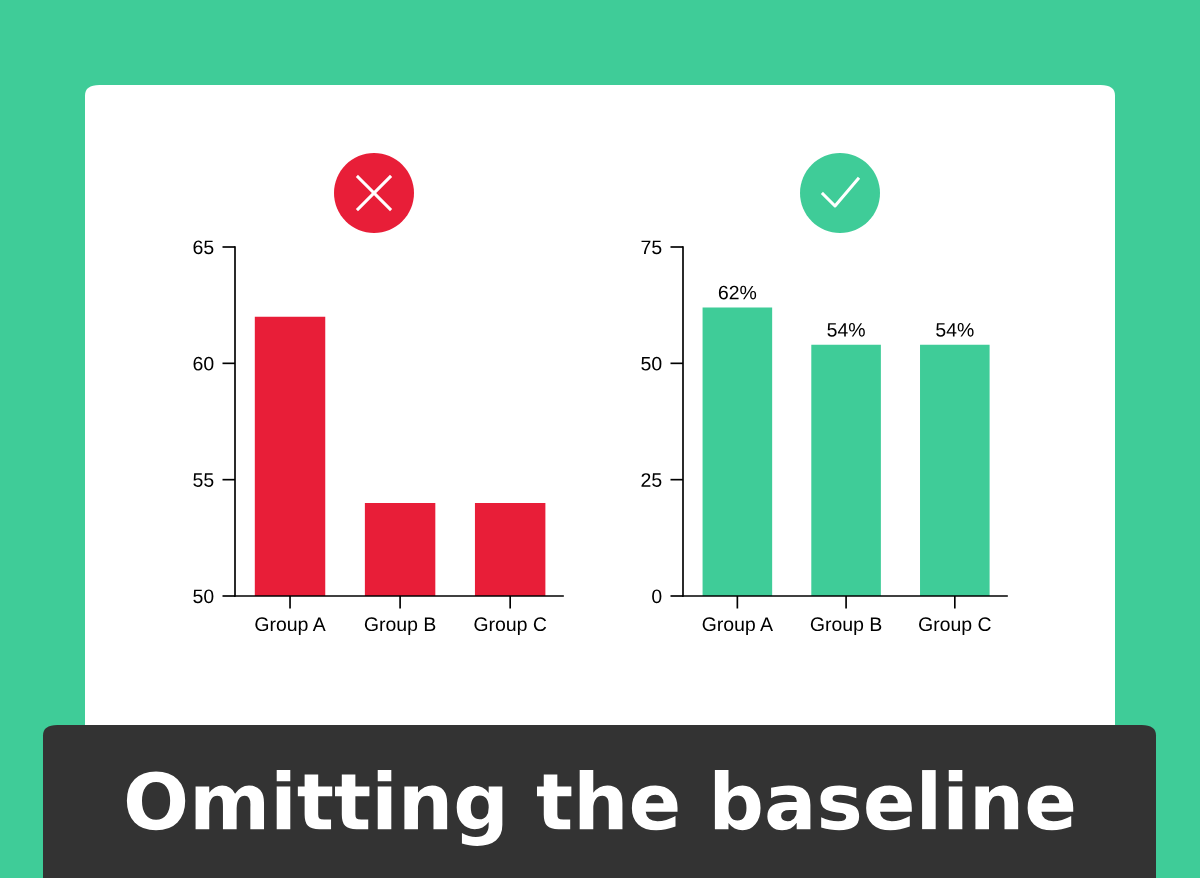  What do you see at coordinates (203, 363) in the screenshot?
I see `y-tick-label: 60` at bounding box center [203, 363].